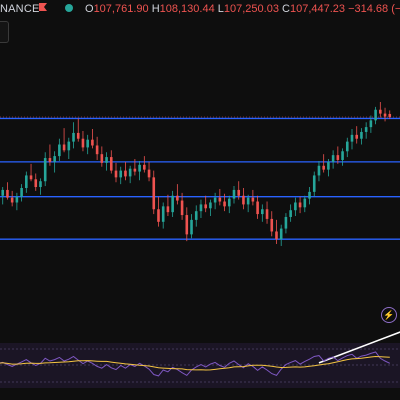  What do you see at coordinates (251, 9) in the screenshot?
I see `low-value: 107,250.03` at bounding box center [251, 9].